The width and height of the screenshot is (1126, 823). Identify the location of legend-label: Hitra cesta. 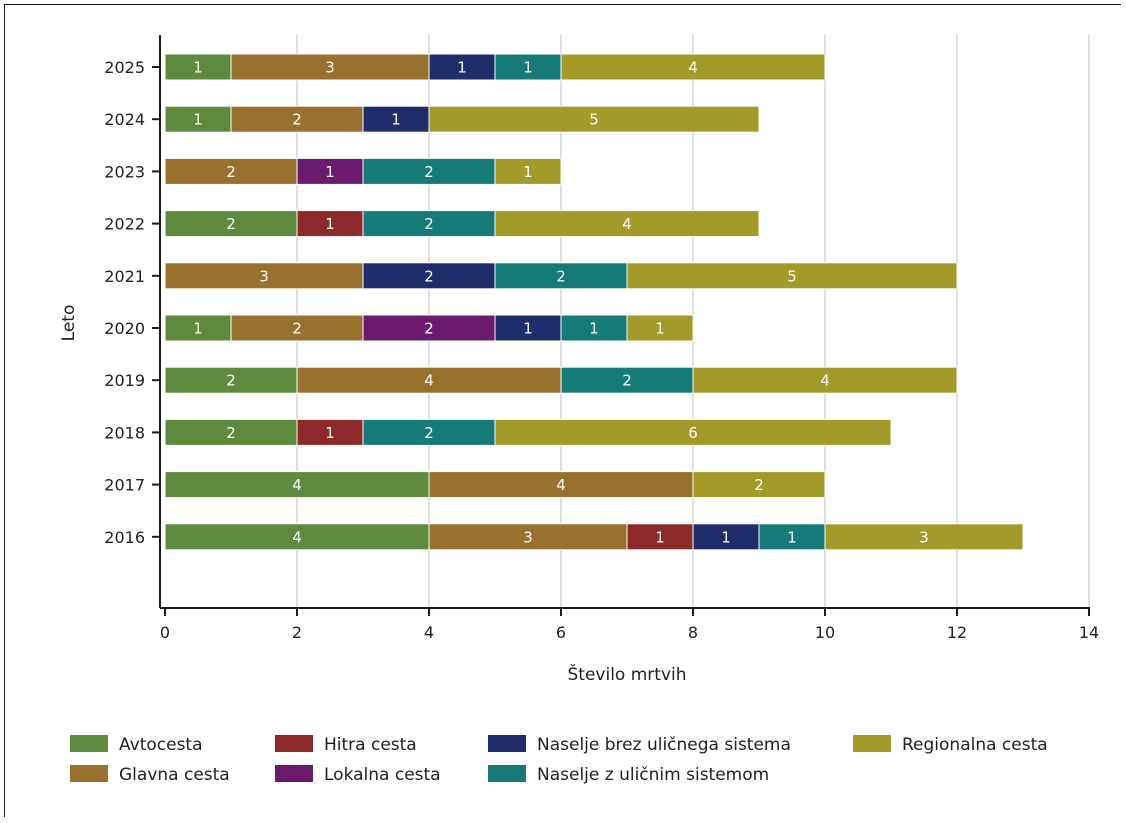
(370, 745).